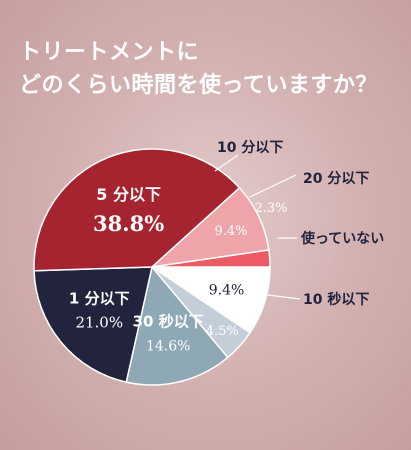  What do you see at coordinates (336, 179) in the screenshot?
I see `slice-label: 20 分以下` at bounding box center [336, 179].